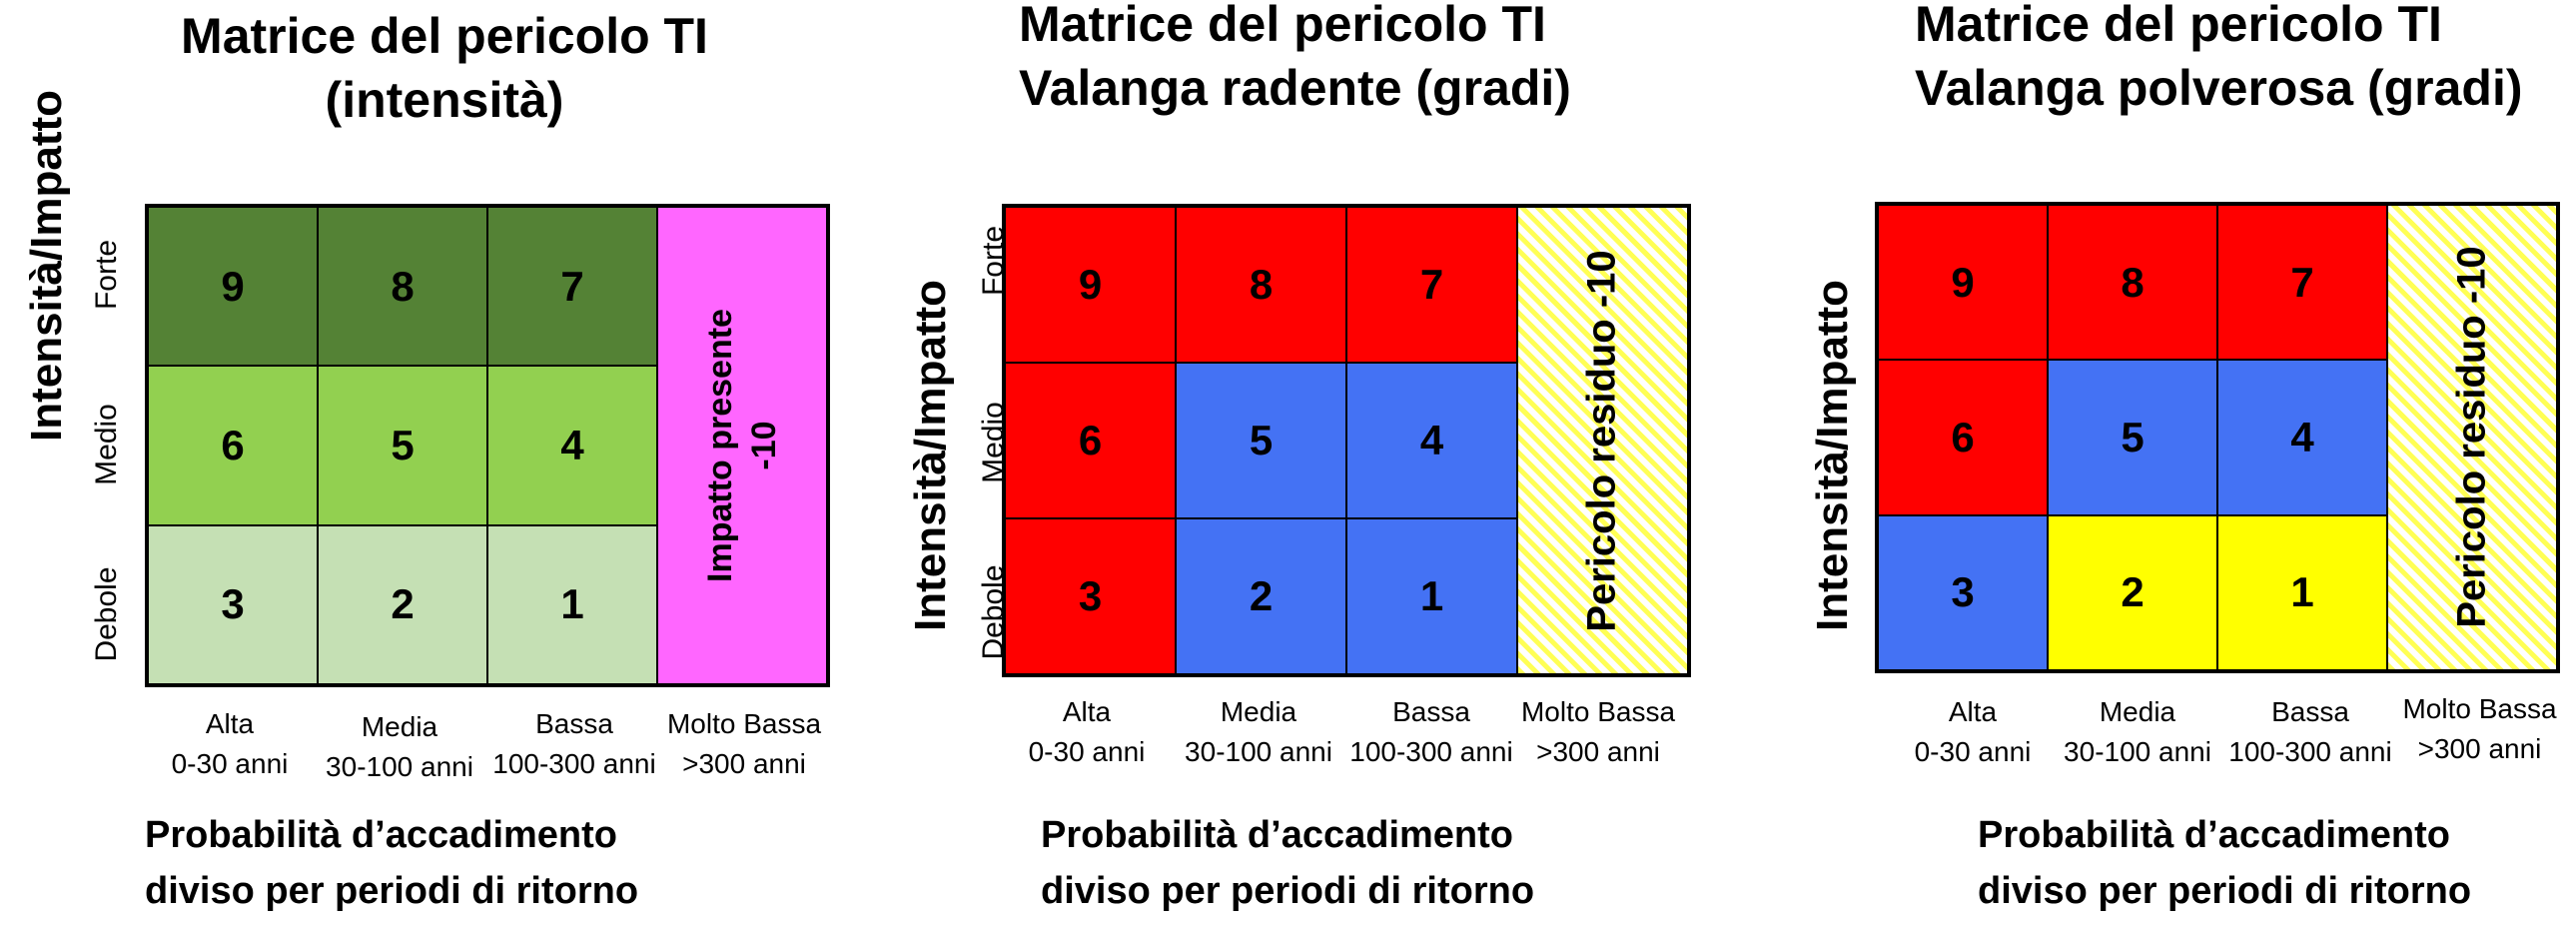  I want to click on impatto-presente-column: Impatto presente -10, so click(742, 445).